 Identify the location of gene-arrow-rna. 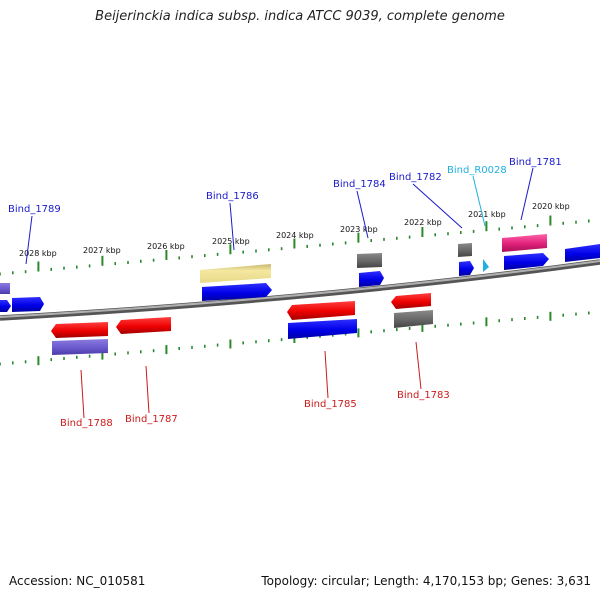
(524, 243).